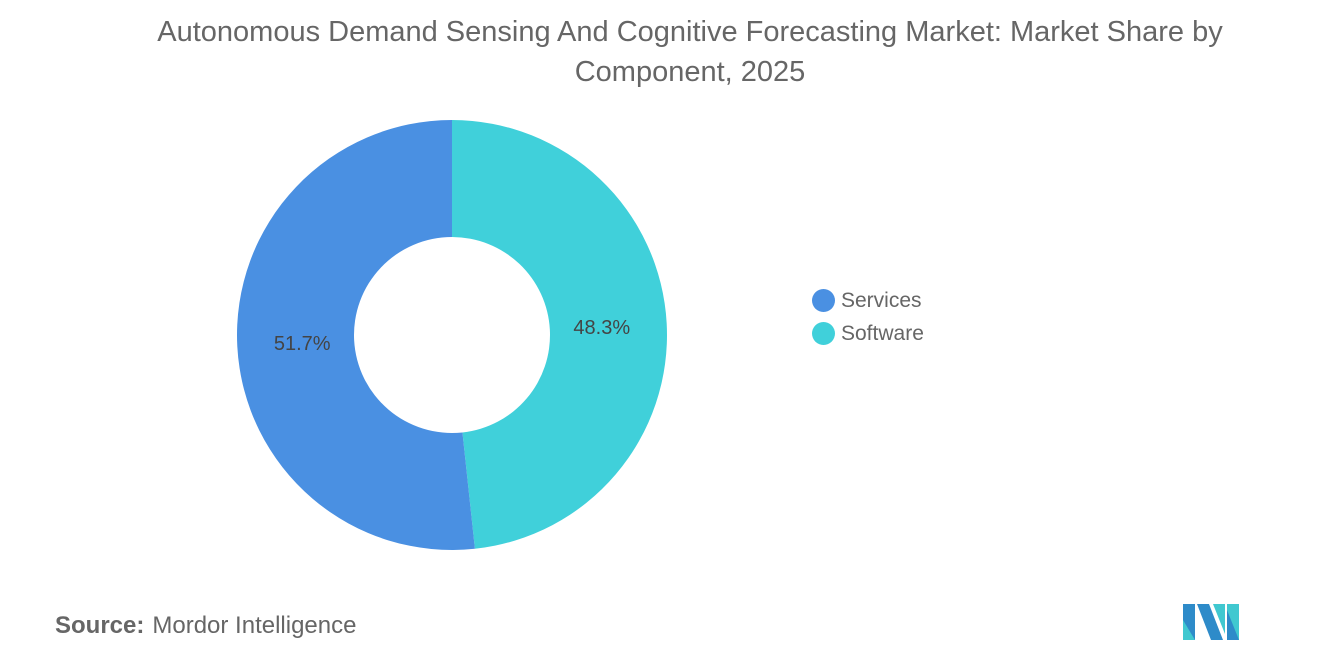  I want to click on data-label-software: 48.3%, so click(601, 328).